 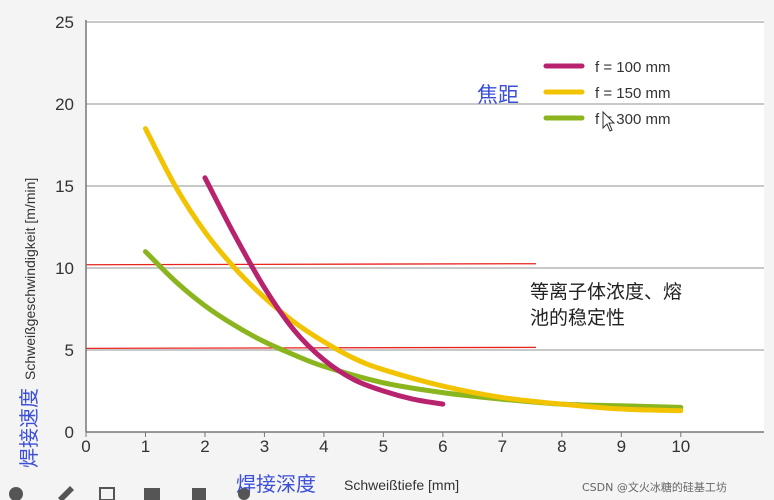 What do you see at coordinates (204, 446) in the screenshot?
I see `x-tick-label: 2` at bounding box center [204, 446].